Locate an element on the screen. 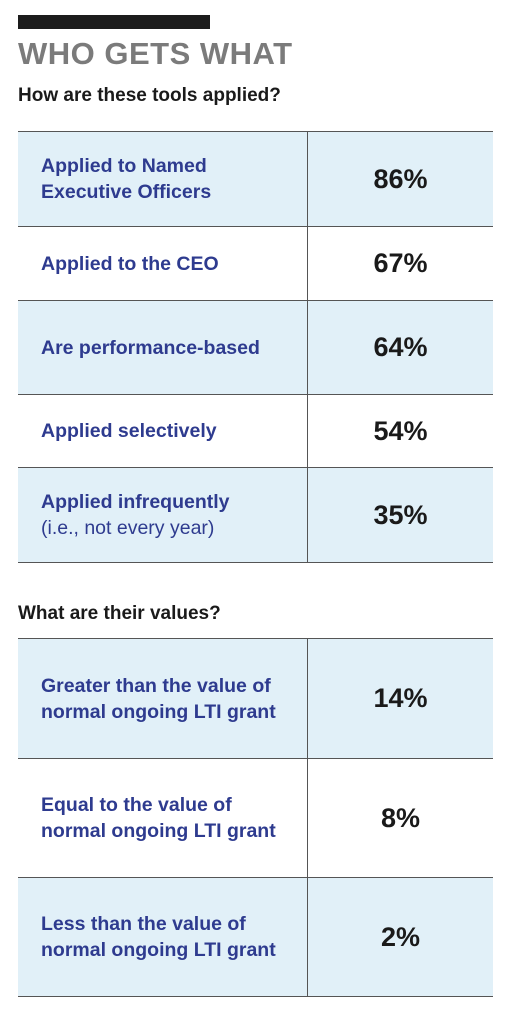 This screenshot has height=1024, width=519. row-label-text: Applied selectively is located at coordinates (129, 431).